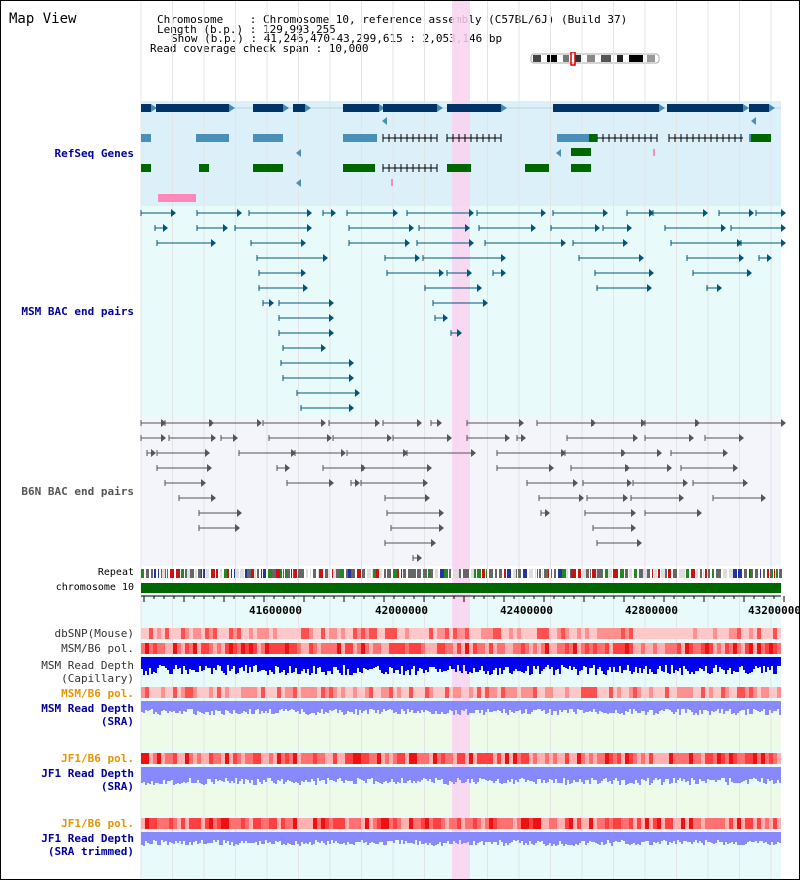 The height and width of the screenshot is (880, 800). What do you see at coordinates (595, 59) in the screenshot?
I see `chromosome-ideogram` at bounding box center [595, 59].